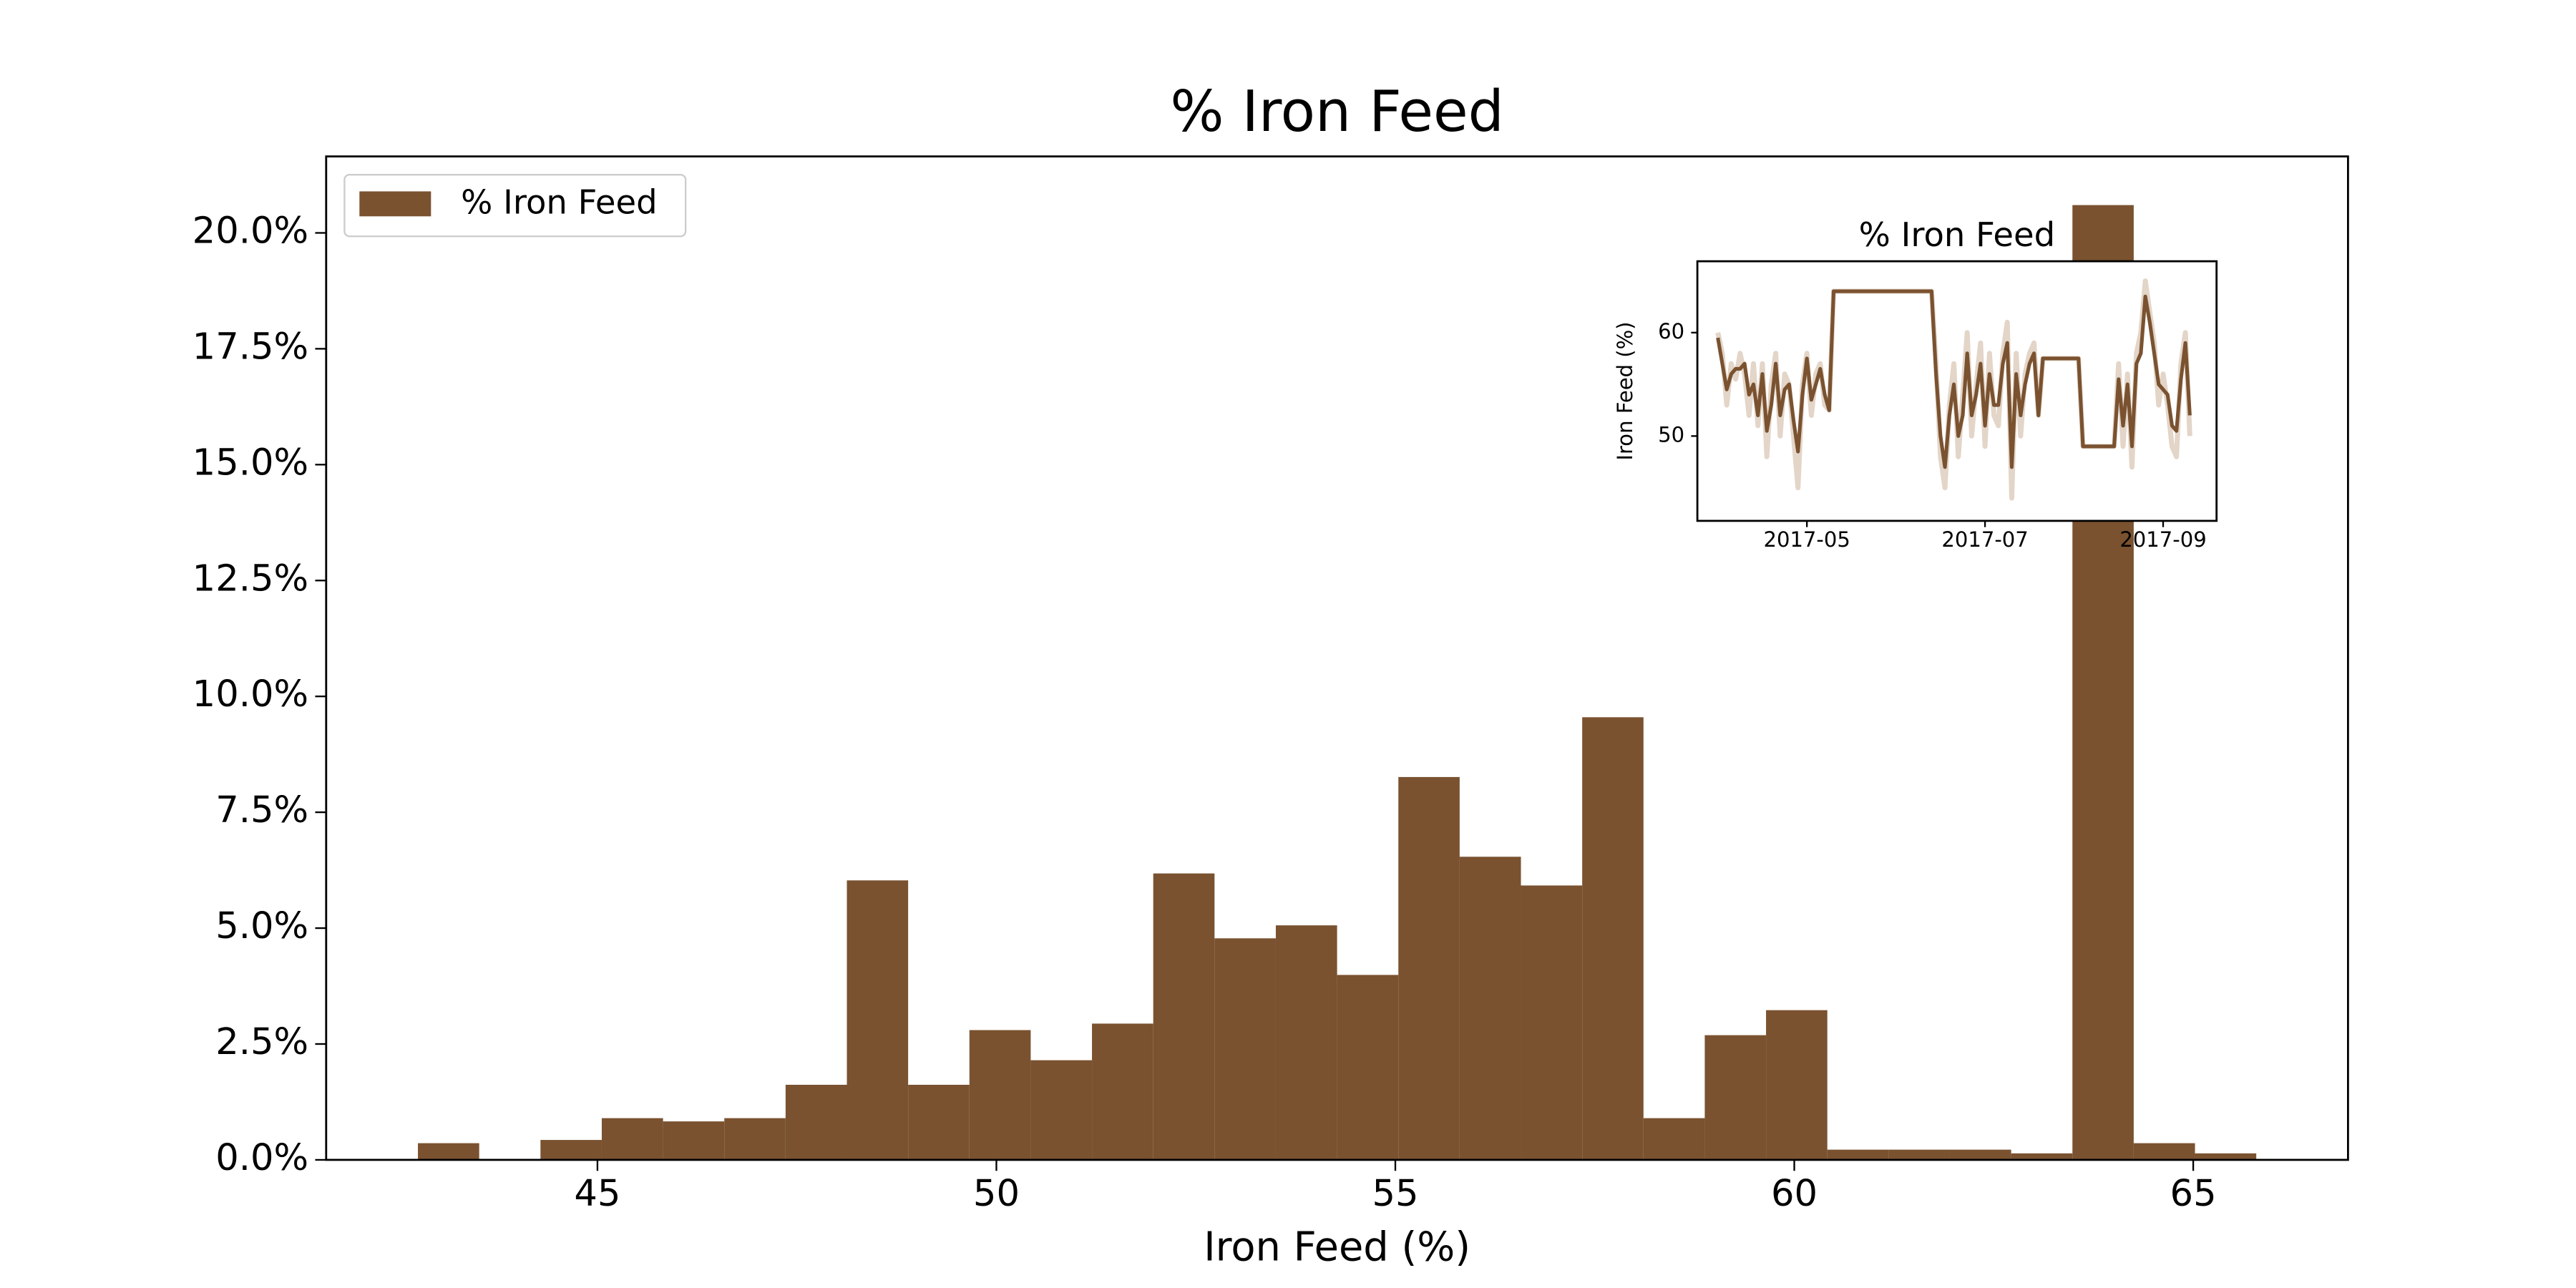 Image resolution: width=2576 pixels, height=1288 pixels. I want to click on x-tick-label: 2017-09, so click(2162, 539).